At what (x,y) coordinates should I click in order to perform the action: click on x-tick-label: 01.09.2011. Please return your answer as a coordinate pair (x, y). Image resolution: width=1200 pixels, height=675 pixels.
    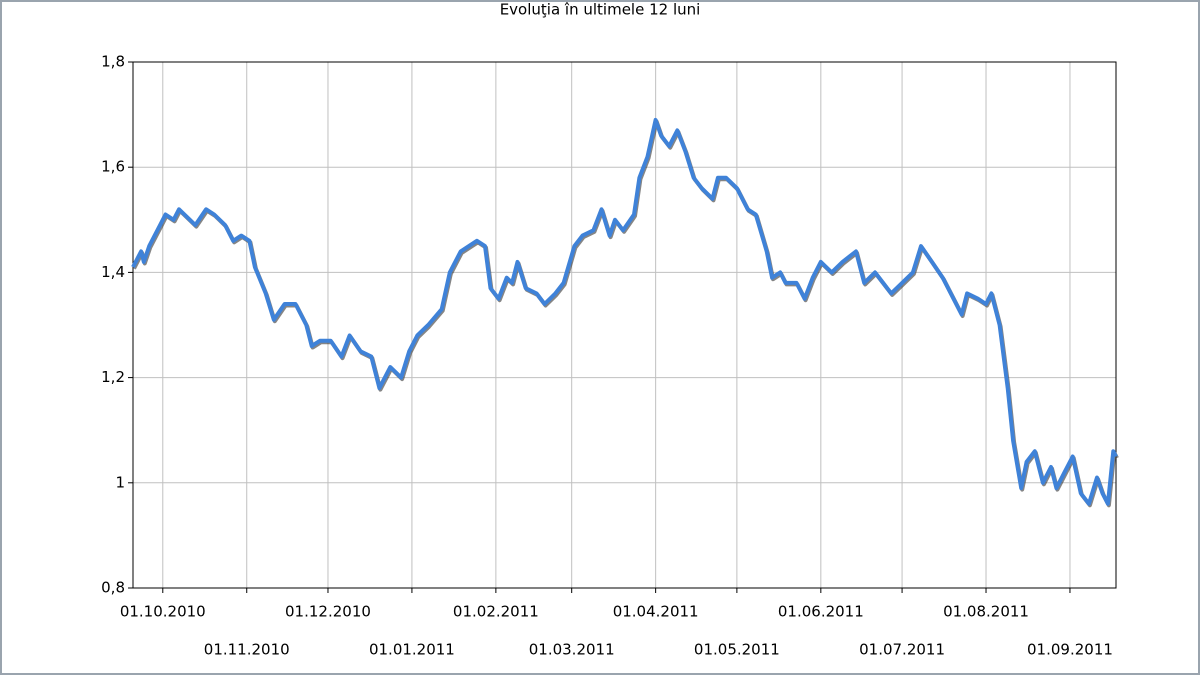
    Looking at the image, I should click on (1070, 650).